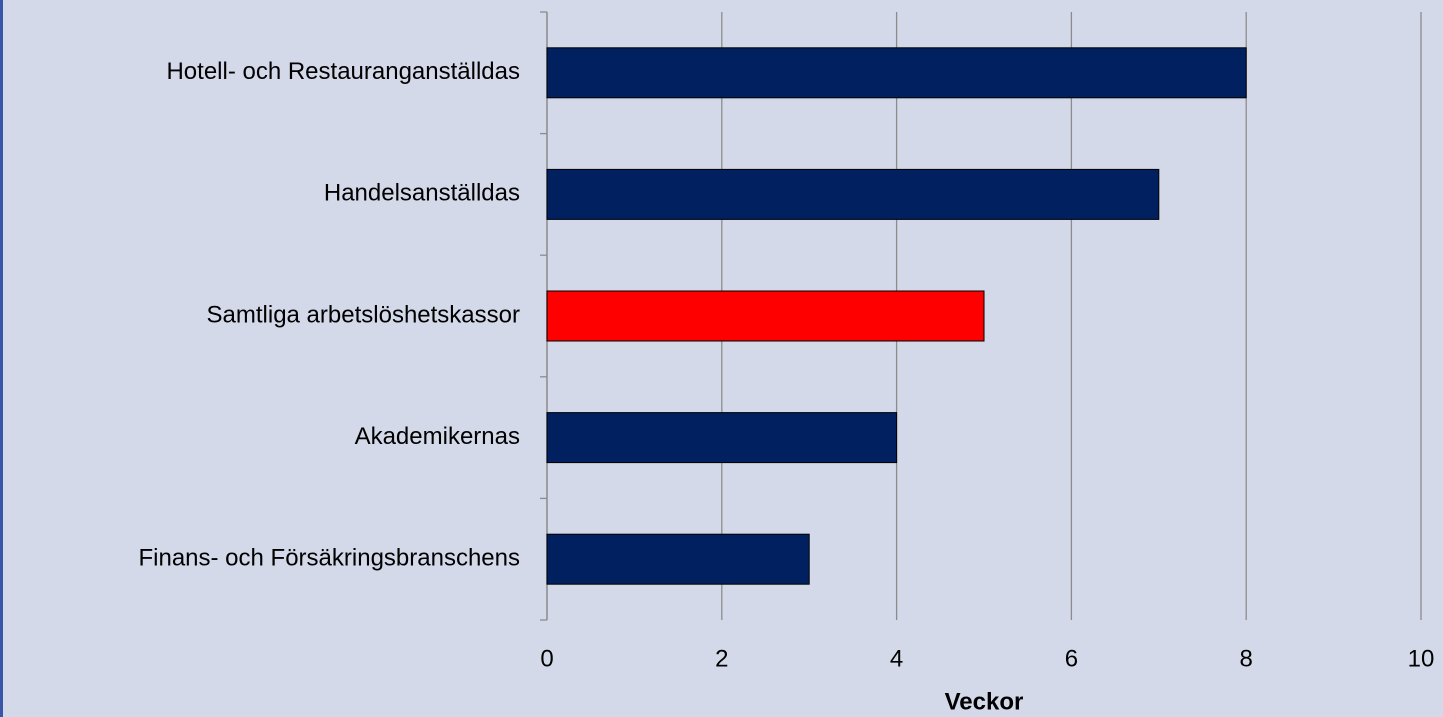 This screenshot has height=717, width=1443. I want to click on y-tick-label: Hotell- och Restauranganställdas, so click(343, 71).